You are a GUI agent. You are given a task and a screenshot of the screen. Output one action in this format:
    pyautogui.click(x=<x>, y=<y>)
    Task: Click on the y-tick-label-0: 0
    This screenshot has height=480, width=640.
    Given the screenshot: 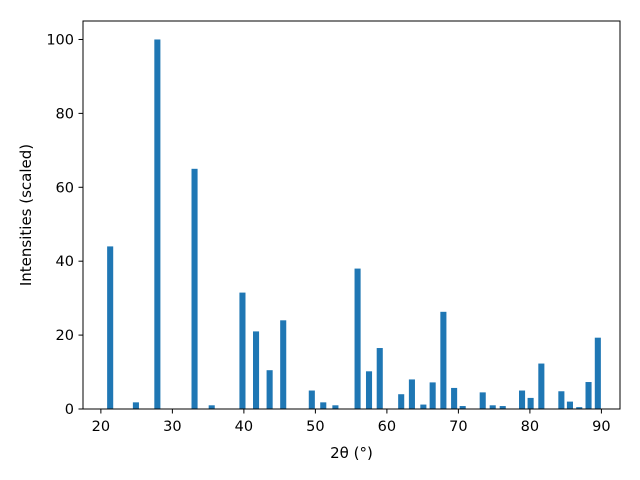 What is the action you would take?
    pyautogui.click(x=69, y=410)
    